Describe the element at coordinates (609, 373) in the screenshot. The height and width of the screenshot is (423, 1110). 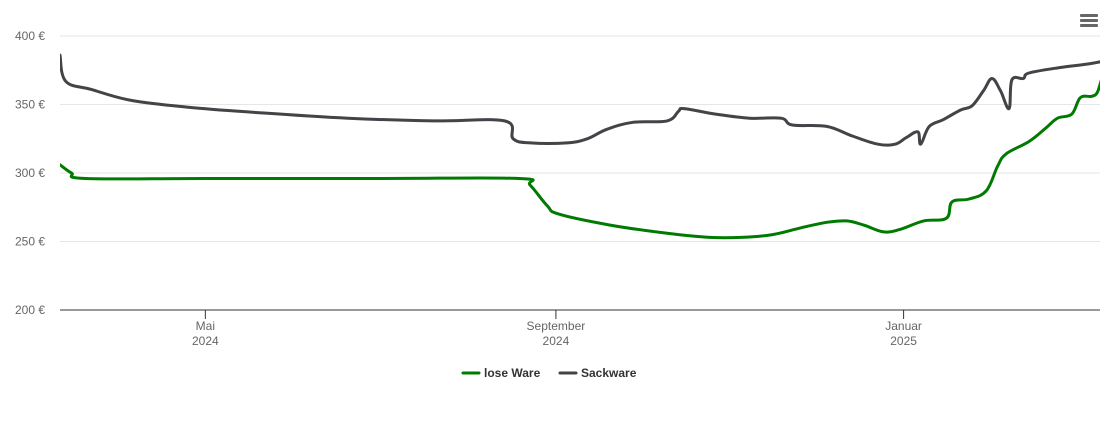
I see `legend-label: Sackware` at that location.